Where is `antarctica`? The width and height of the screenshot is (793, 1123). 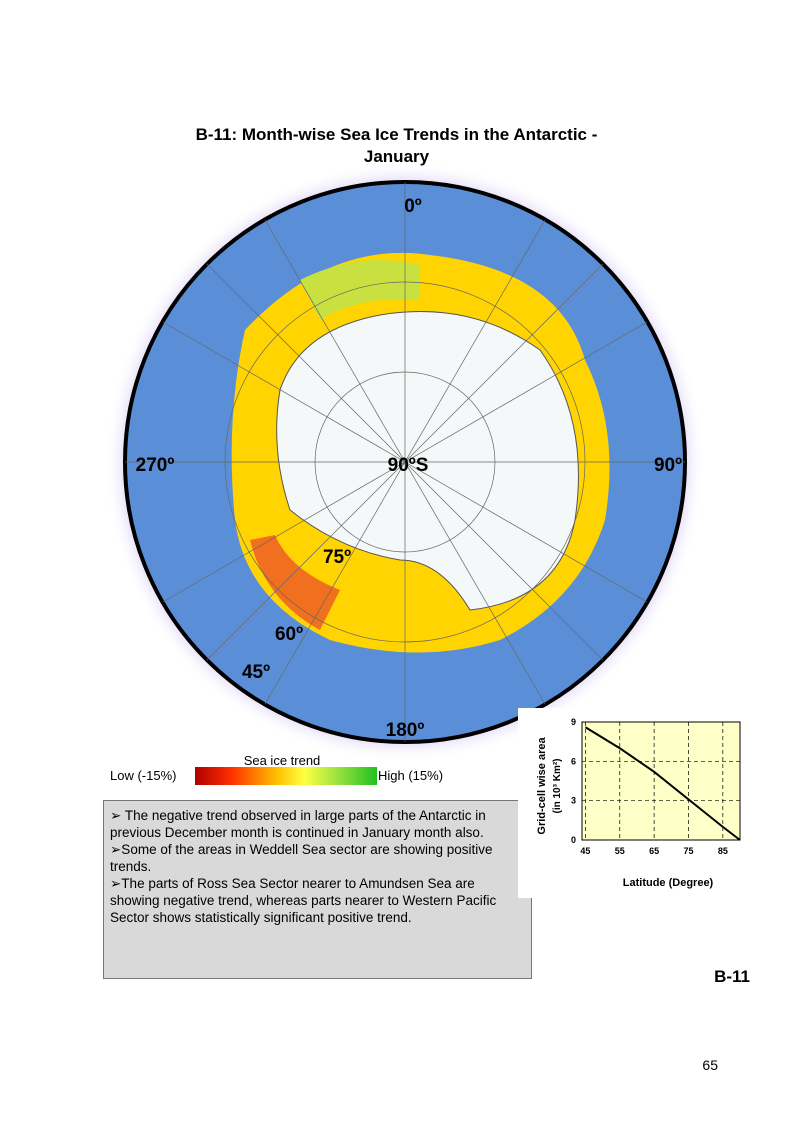 antarctica is located at coordinates (427, 461).